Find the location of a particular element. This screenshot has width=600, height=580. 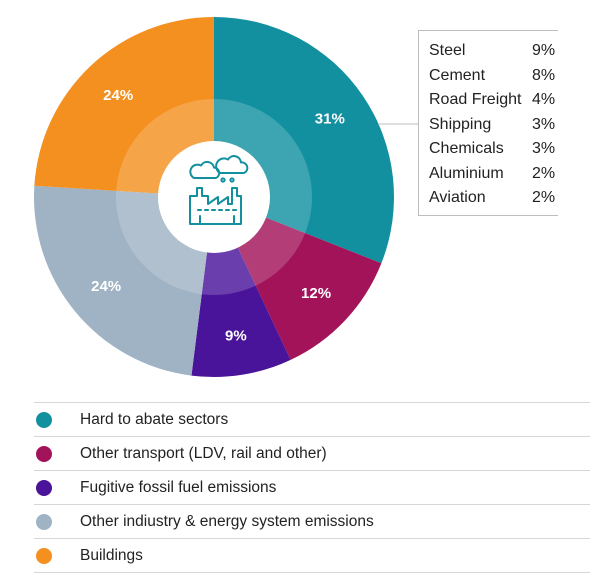

center-disc is located at coordinates (214, 197).